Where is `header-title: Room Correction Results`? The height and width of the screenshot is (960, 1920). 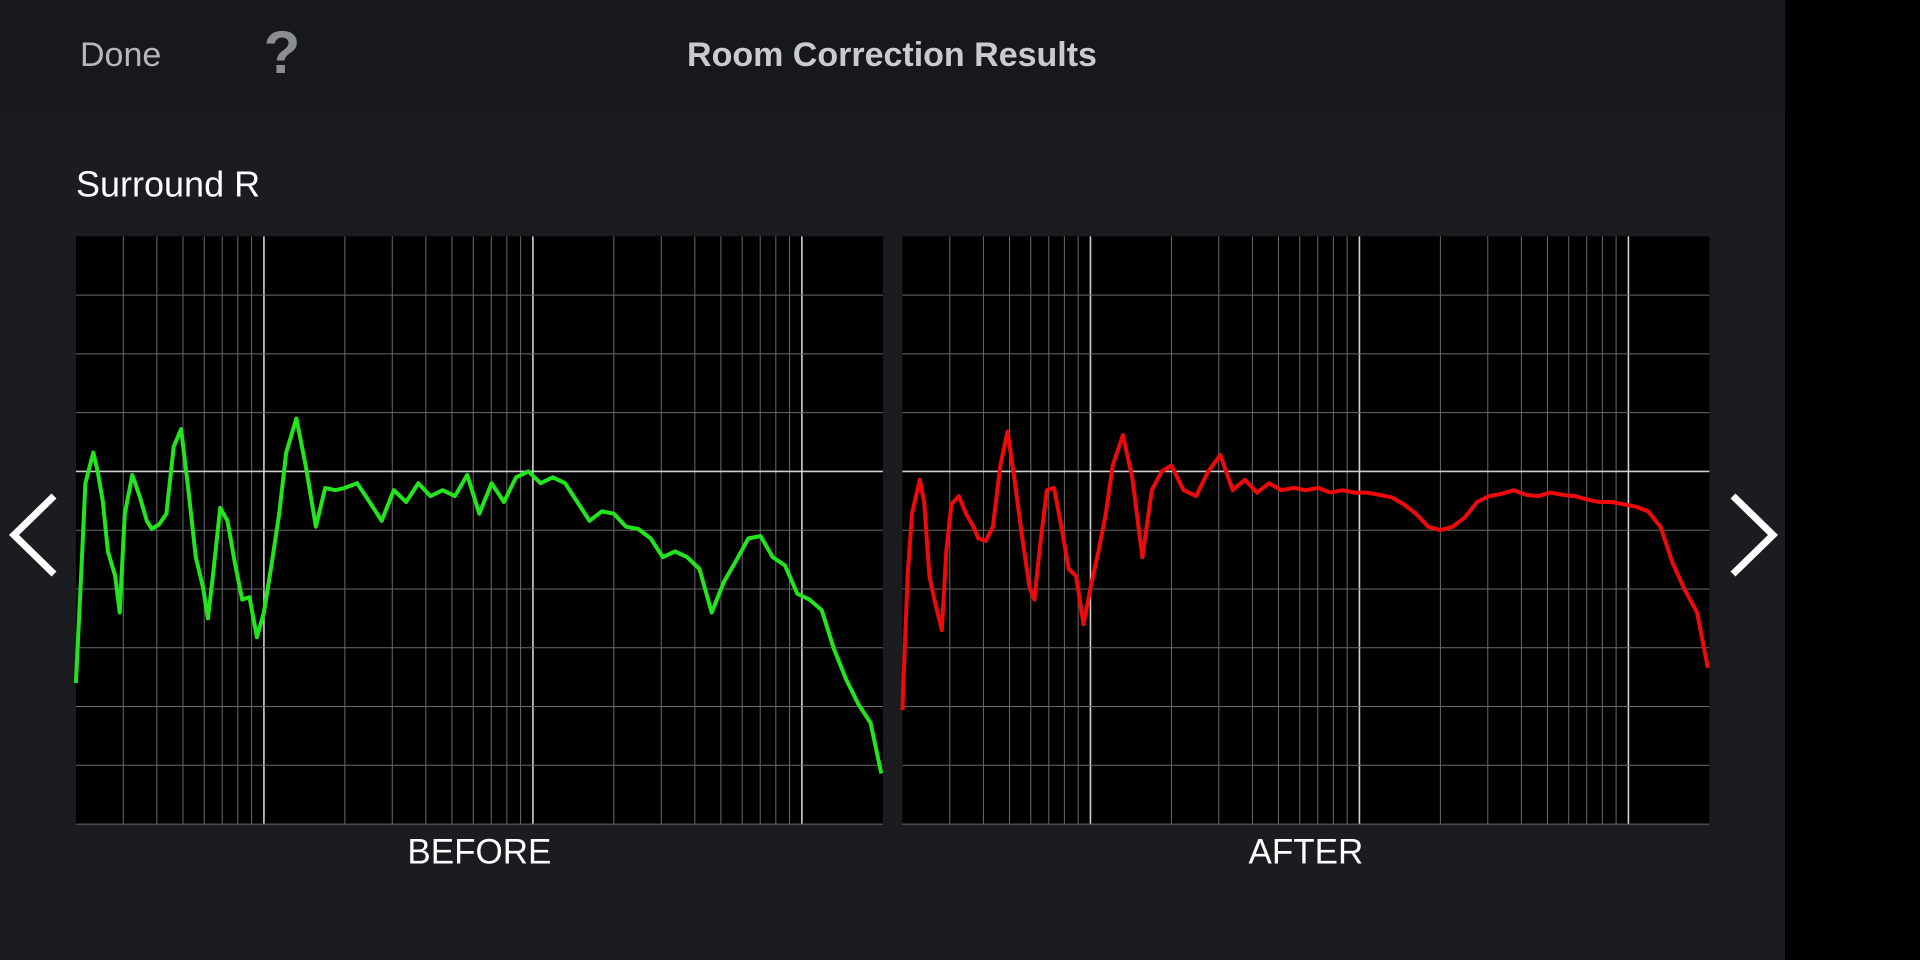
header-title: Room Correction Results is located at coordinates (892, 55).